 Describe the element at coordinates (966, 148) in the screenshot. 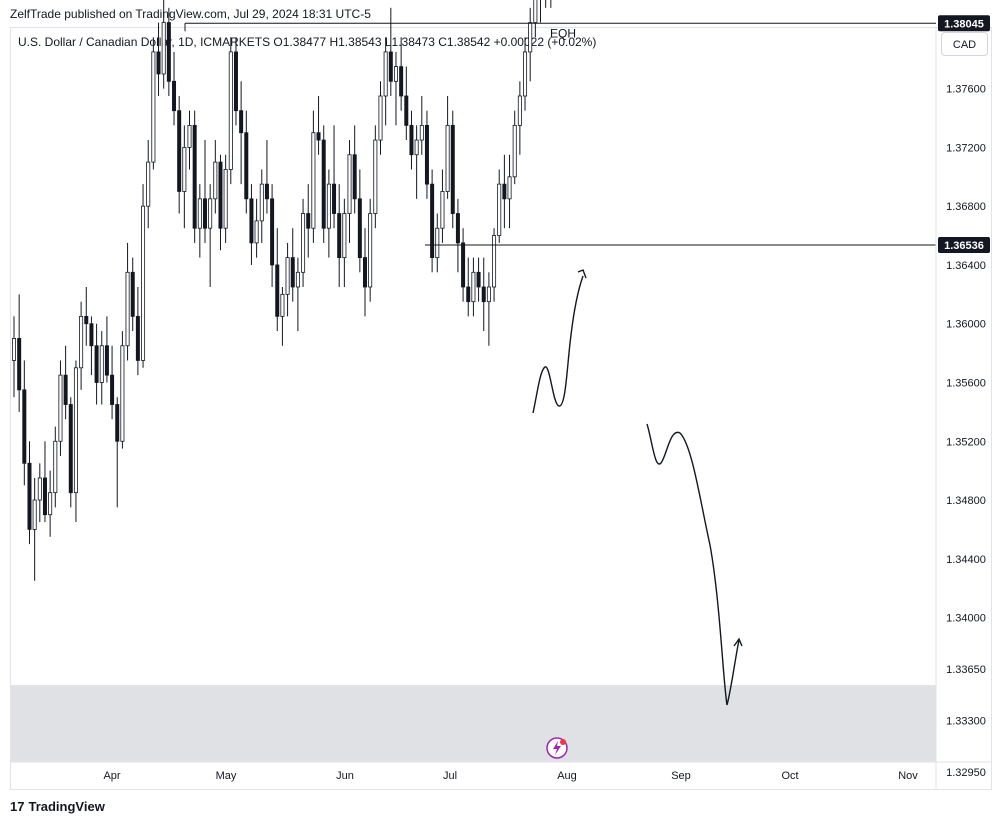

I see `y-tick-label: 1.37200` at that location.